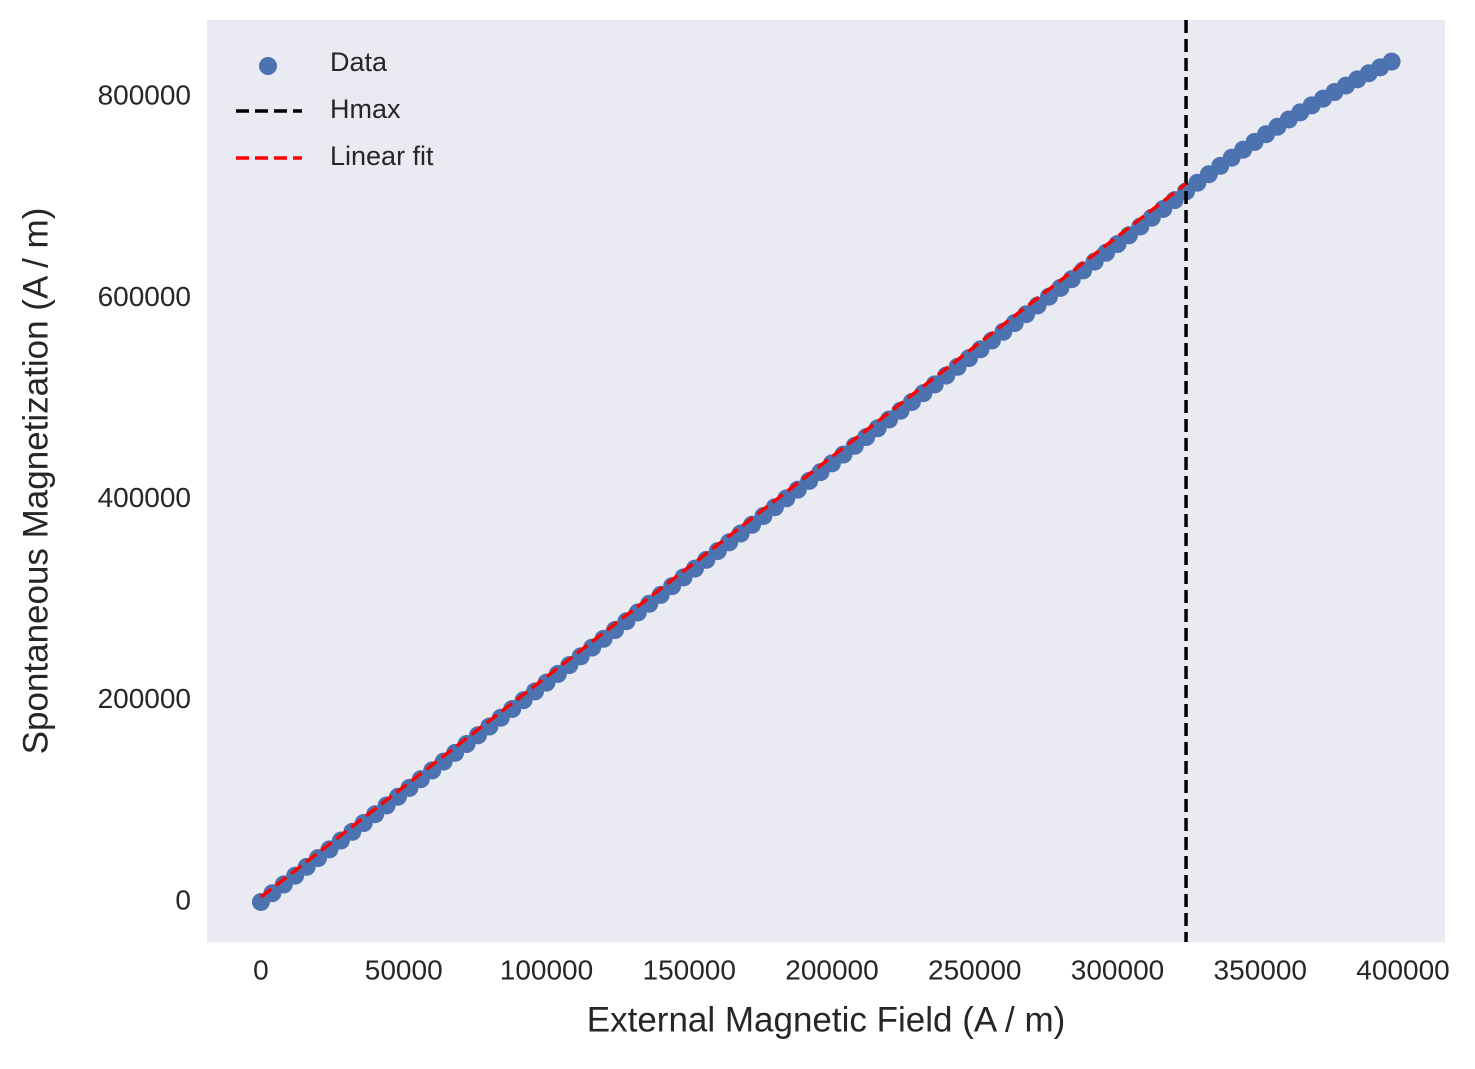 The image size is (1475, 1069). What do you see at coordinates (268, 66) in the screenshot?
I see `legend-marker` at bounding box center [268, 66].